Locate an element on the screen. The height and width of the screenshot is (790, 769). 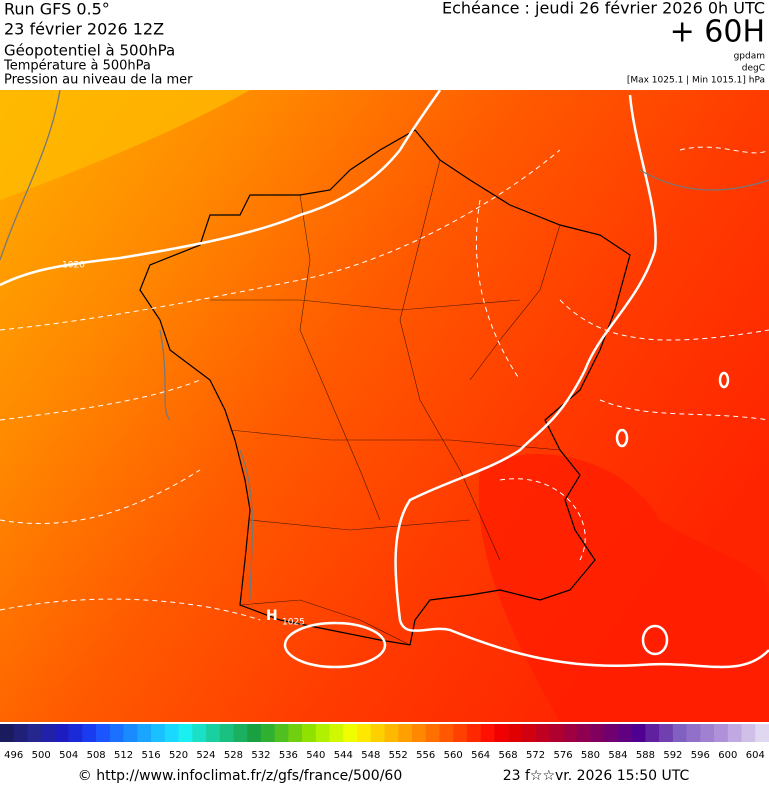
timestamp: 23 f☆☆vr. 2026 15:50 UTC is located at coordinates (596, 776).